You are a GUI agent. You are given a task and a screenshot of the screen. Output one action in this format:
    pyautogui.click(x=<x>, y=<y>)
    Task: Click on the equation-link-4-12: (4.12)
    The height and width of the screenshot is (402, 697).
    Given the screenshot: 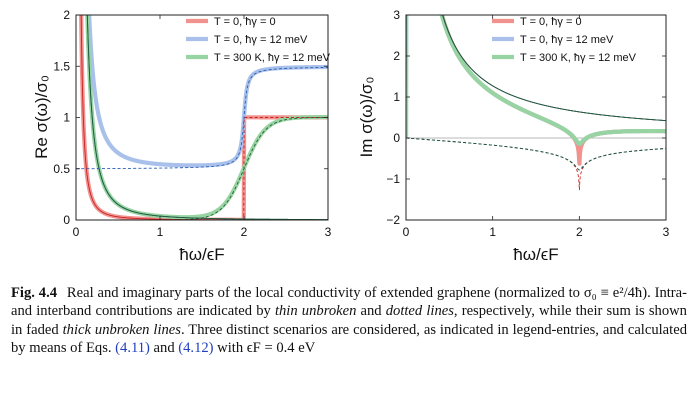 What is the action you would take?
    pyautogui.click(x=196, y=348)
    